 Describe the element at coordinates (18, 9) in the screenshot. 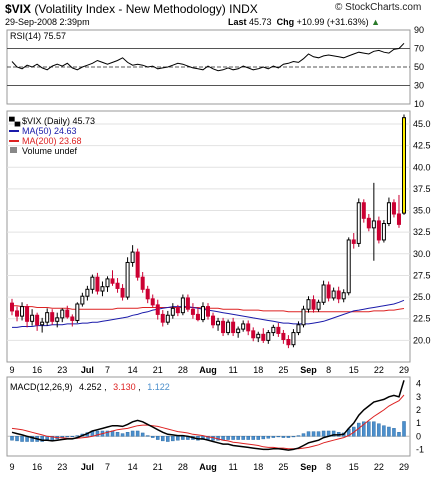

I see `symbol: $VIX` at that location.